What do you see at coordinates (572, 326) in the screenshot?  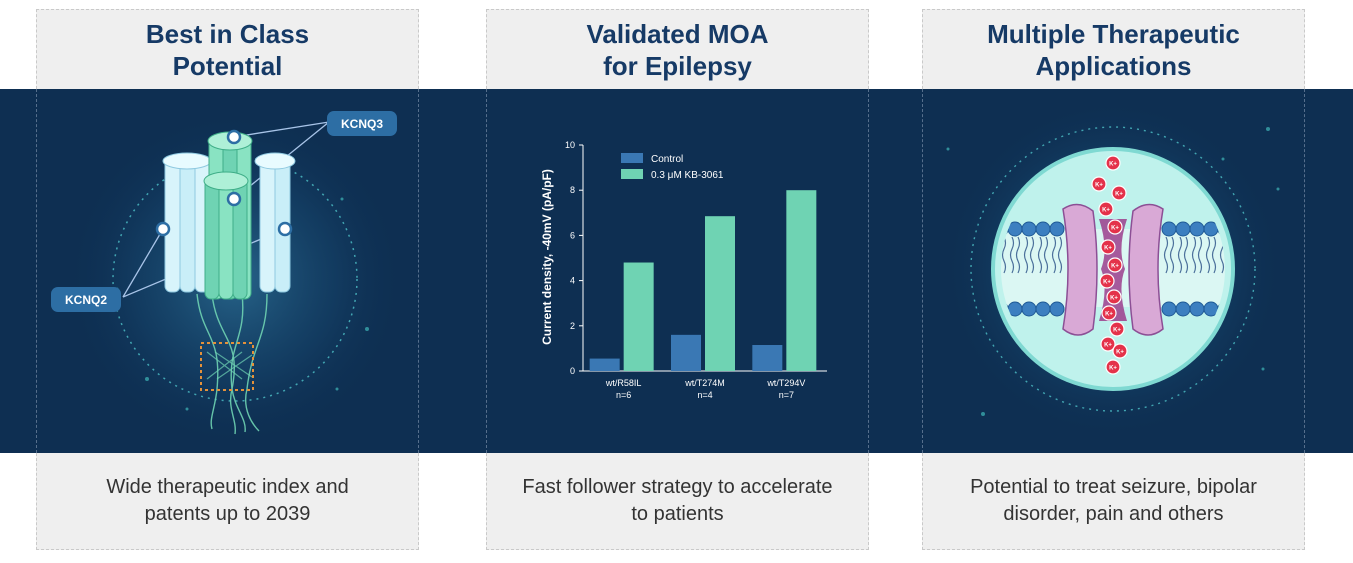 I see `y-tick-label: 2` at bounding box center [572, 326].